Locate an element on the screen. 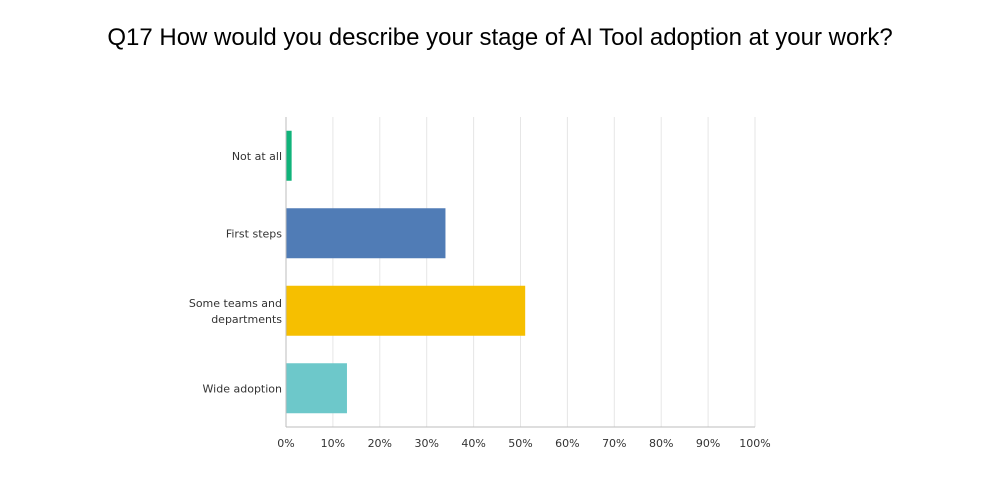 Image resolution: width=1000 pixels, height=500 pixels. x-tick-label: 0% is located at coordinates (285, 443).